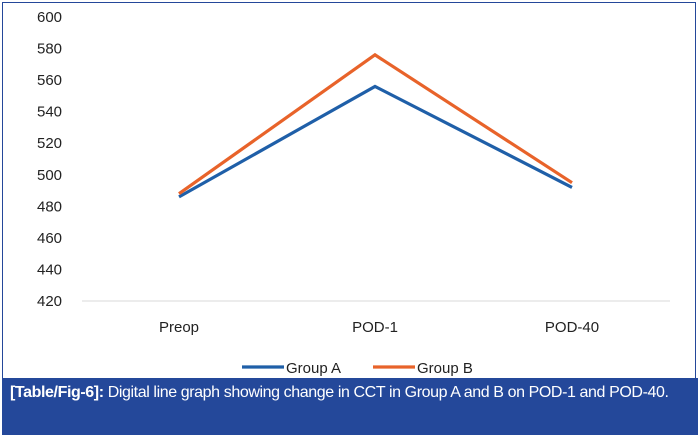 The height and width of the screenshot is (437, 700). Describe the element at coordinates (179, 327) in the screenshot. I see `x-tick-label: Preop` at that location.